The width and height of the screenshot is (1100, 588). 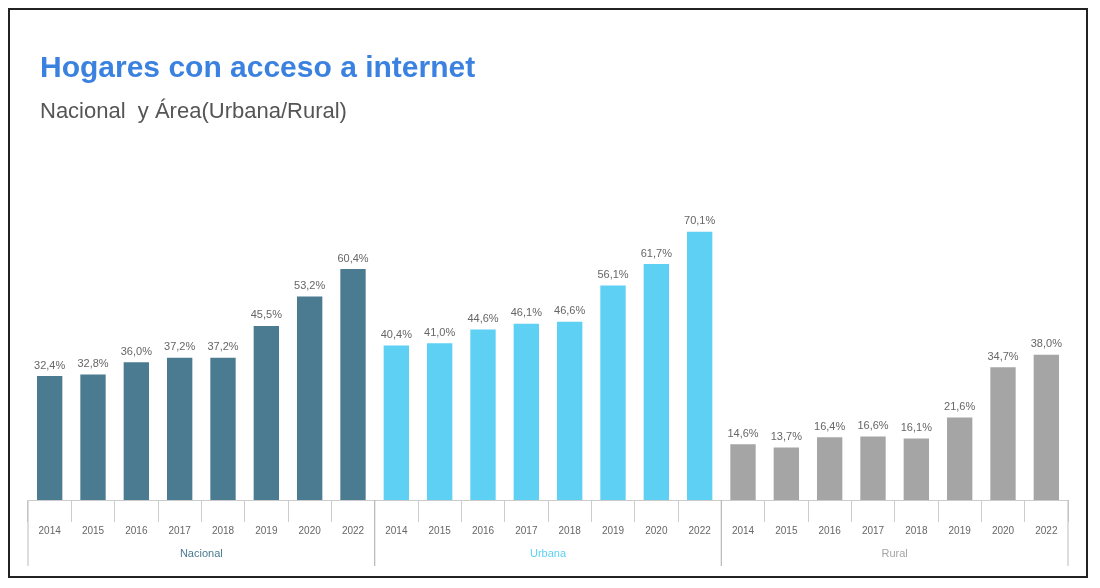 What do you see at coordinates (700, 220) in the screenshot?
I see `data-label: 70,1%` at bounding box center [700, 220].